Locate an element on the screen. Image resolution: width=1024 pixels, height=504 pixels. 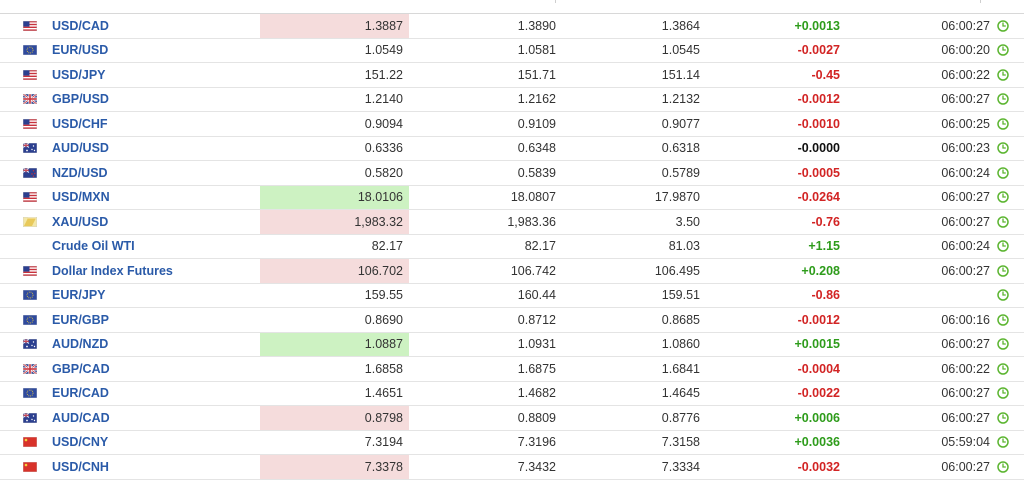
change-value: -0.76 is located at coordinates (826, 221).